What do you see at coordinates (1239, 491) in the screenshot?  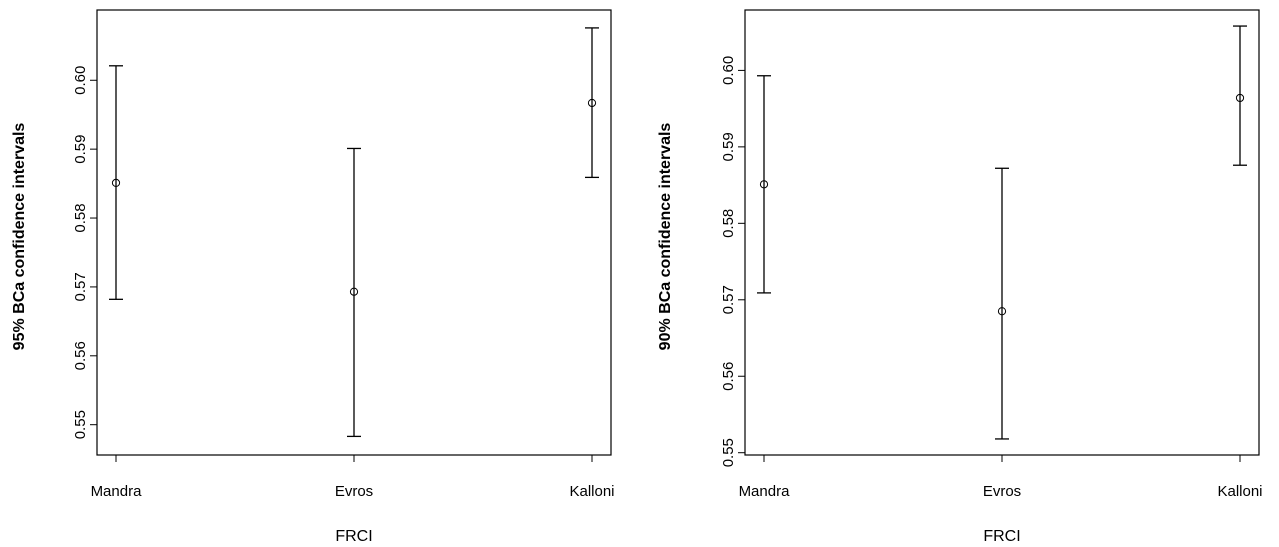 I see `right-xtick-label-2: Kalloni` at bounding box center [1239, 491].